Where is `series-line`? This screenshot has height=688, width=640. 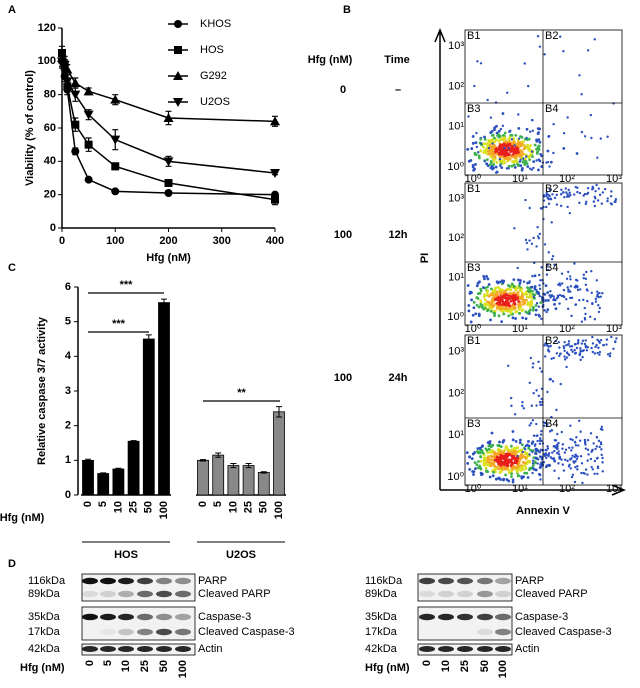
series-line is located at coordinates (168, 126).